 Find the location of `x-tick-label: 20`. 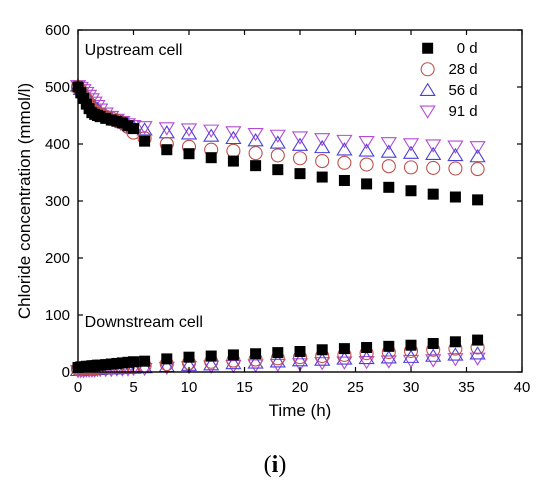

x-tick-label: 20 is located at coordinates (300, 387).